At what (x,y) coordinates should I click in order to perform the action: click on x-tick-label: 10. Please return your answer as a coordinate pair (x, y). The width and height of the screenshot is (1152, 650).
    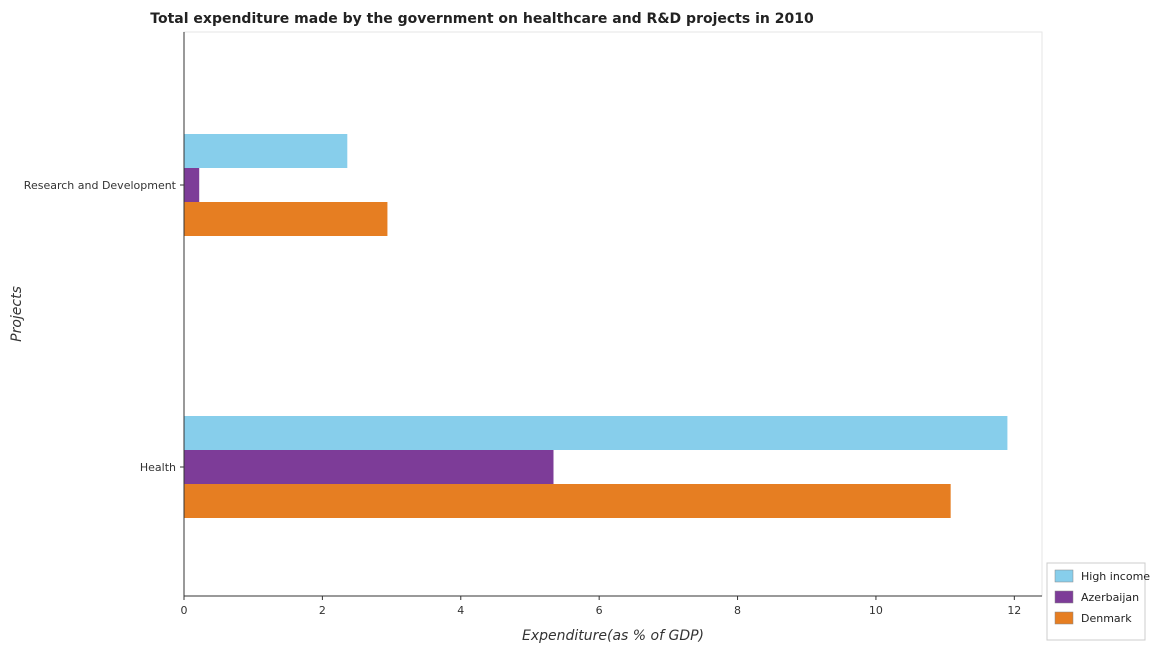
    Looking at the image, I should click on (876, 610).